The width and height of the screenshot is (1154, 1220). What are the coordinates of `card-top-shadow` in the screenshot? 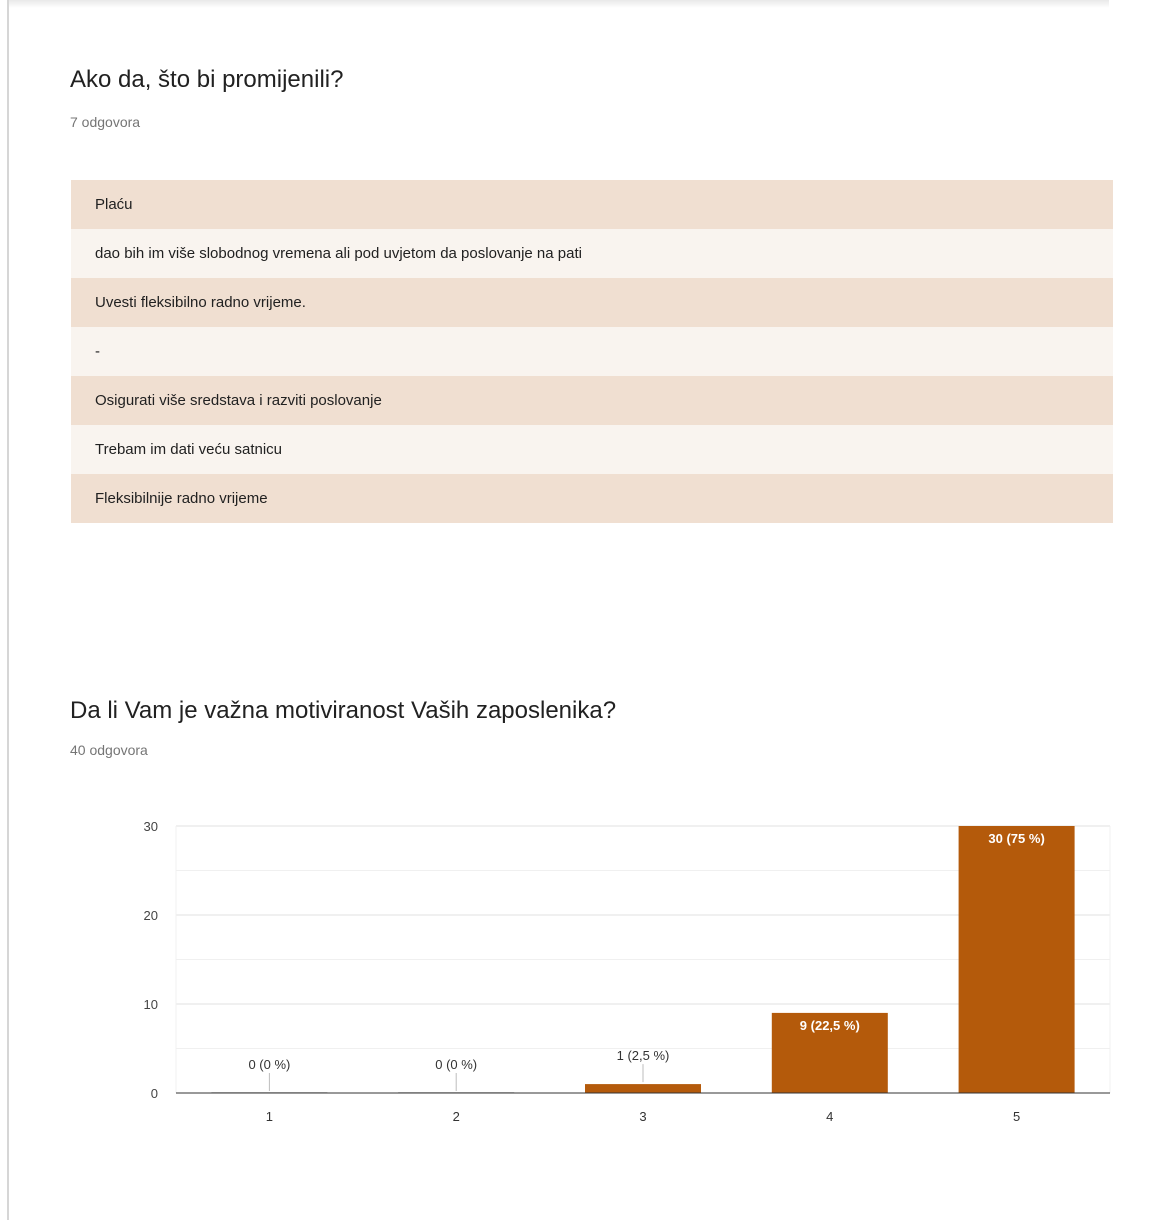 It's located at (559, 4).